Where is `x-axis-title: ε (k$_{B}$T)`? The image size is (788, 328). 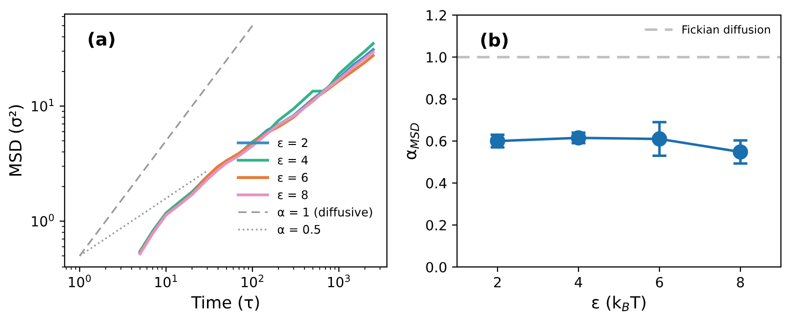
x-axis-title: ε (k$_{B}$T) is located at coordinates (619, 304).